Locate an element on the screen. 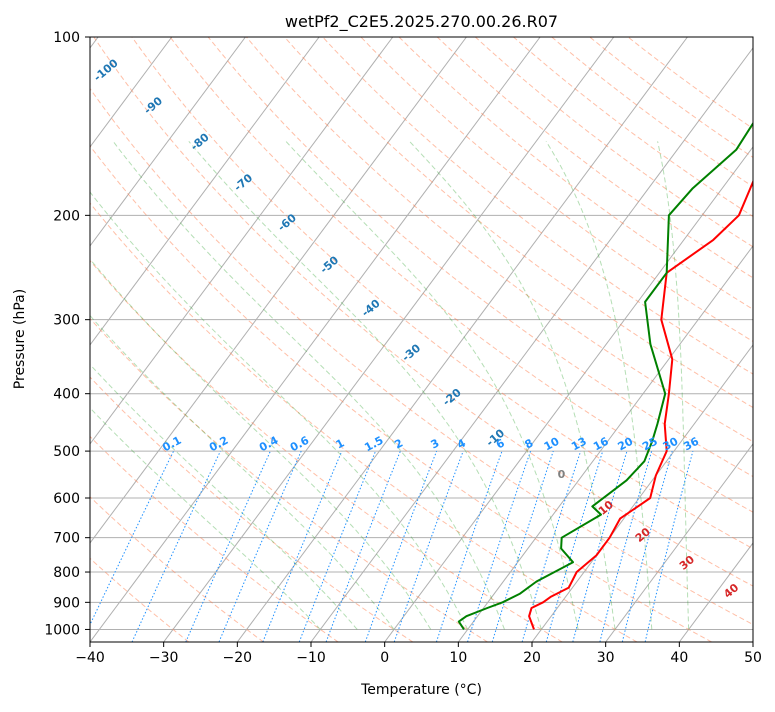 The height and width of the screenshot is (712, 775). mixing-ratio-label: 10 is located at coordinates (552, 444).